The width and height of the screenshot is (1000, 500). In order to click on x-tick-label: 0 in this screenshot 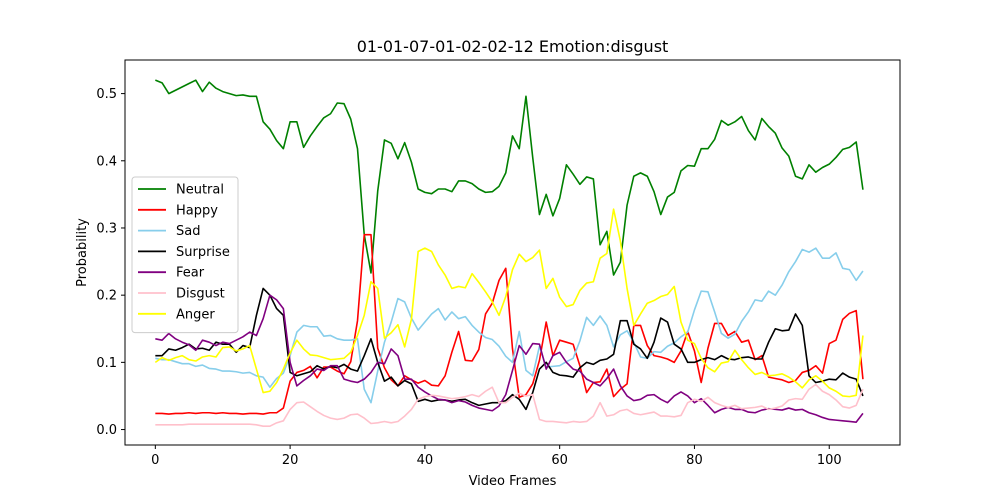, I will do `click(155, 460)`.